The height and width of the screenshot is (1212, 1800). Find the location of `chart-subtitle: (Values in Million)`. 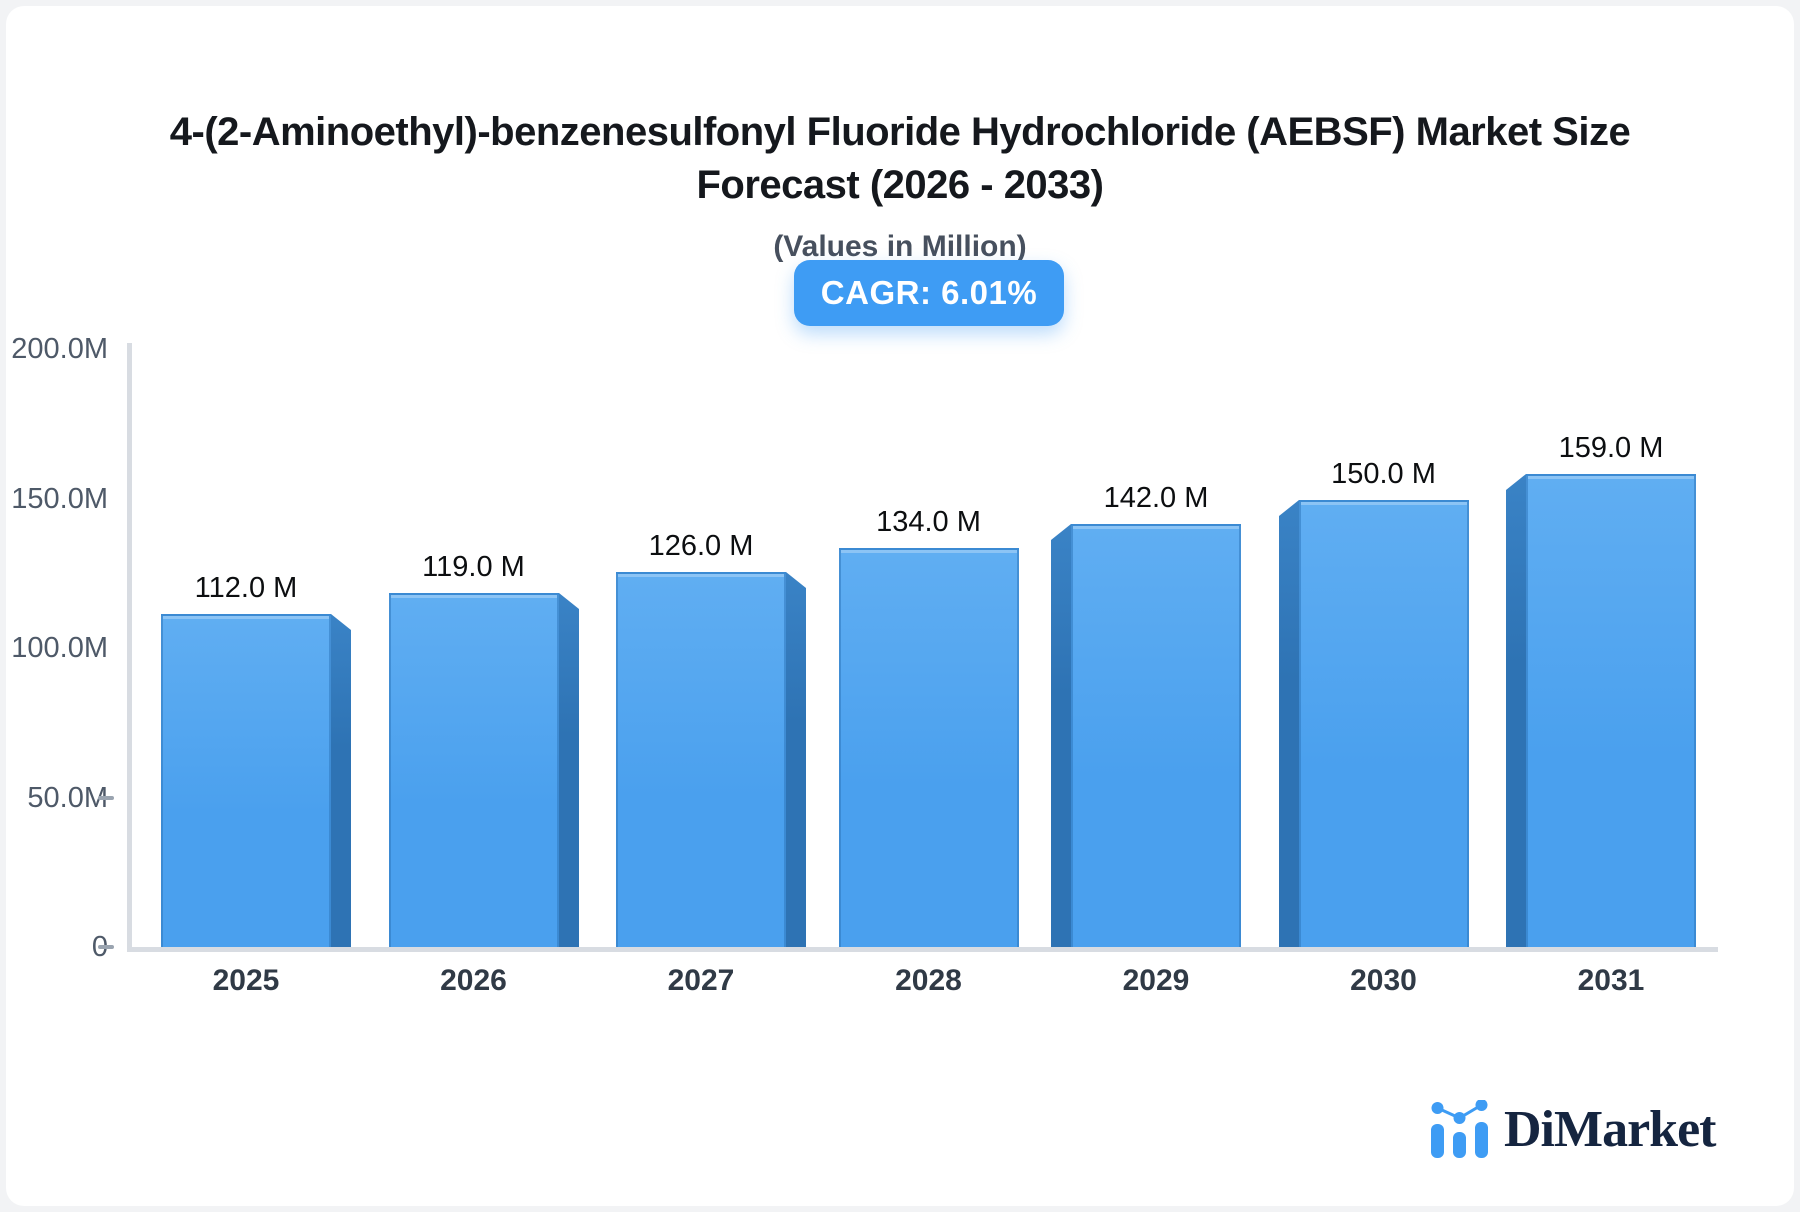

chart-subtitle: (Values in Million) is located at coordinates (900, 246).